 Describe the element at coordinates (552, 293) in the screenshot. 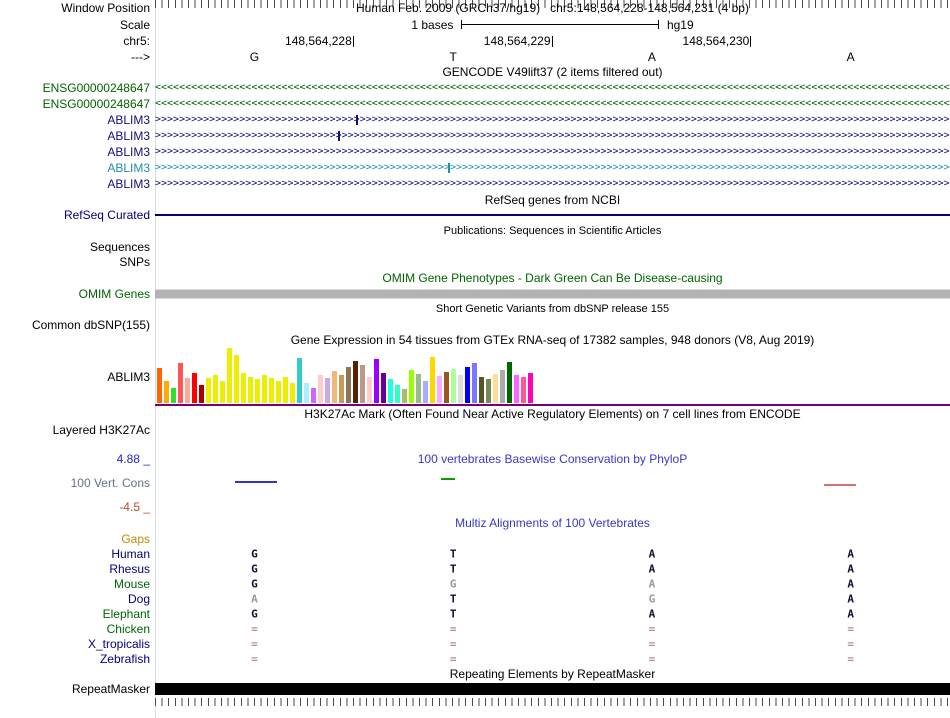

I see `omim-gene-bar` at that location.